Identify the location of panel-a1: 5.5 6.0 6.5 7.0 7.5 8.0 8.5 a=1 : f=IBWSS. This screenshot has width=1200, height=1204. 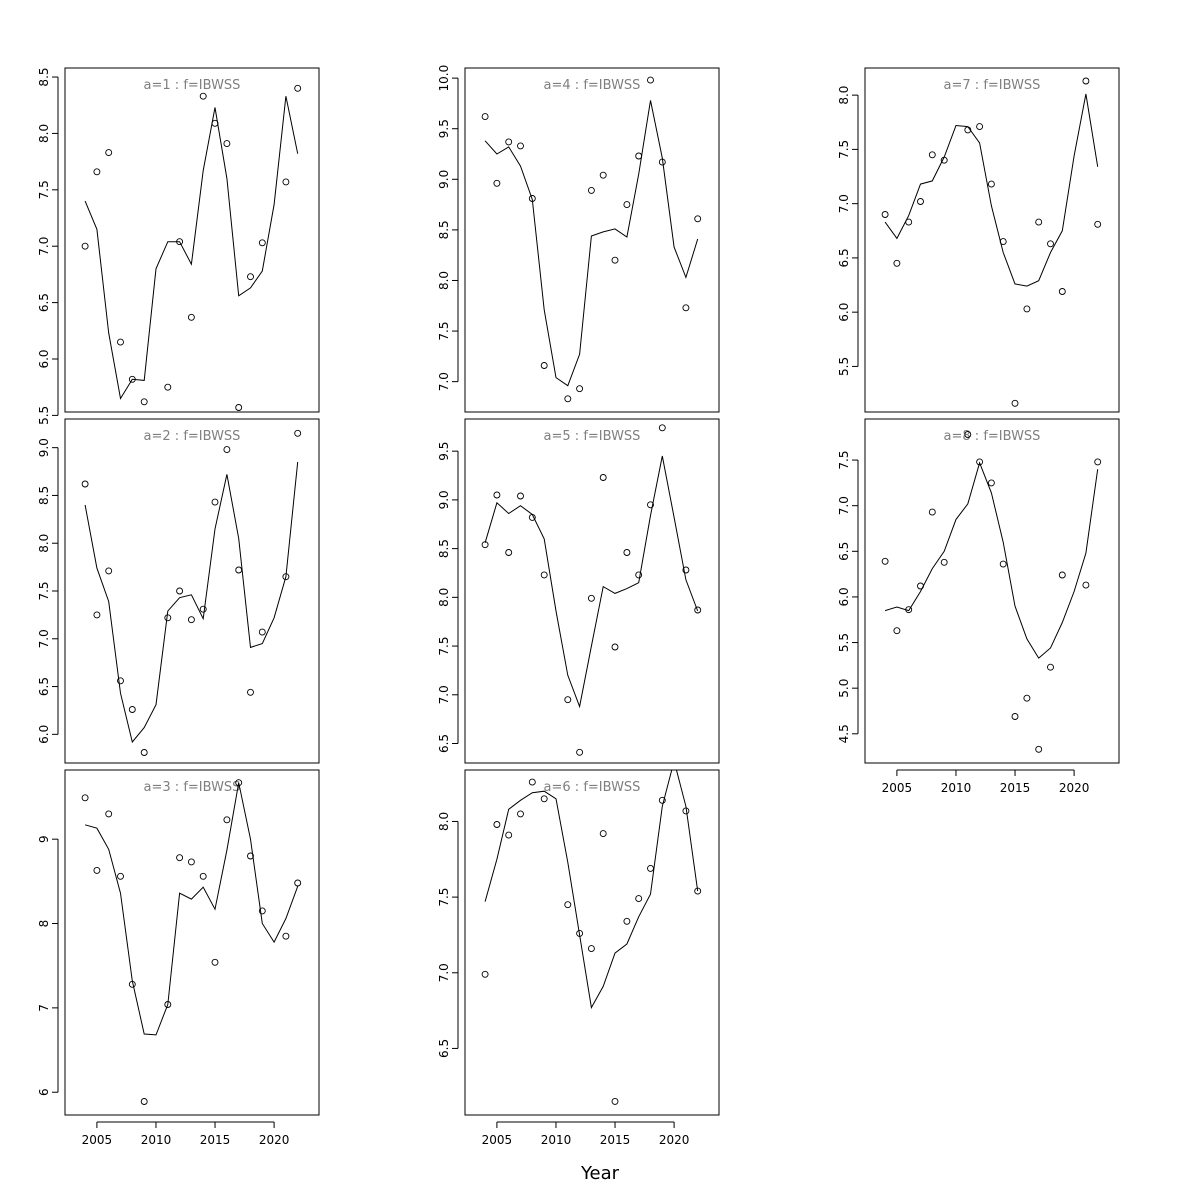
(178, 246).